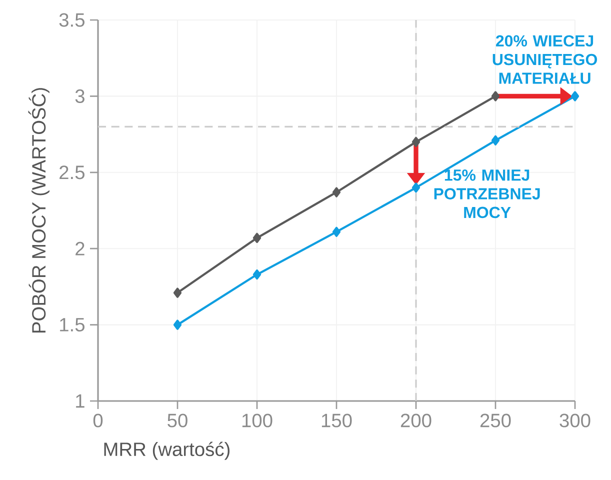 This screenshot has width=611, height=480. Describe the element at coordinates (39, 210) in the screenshot. I see `y-axis-title: POBÓR MOCY (WARTOŚĆ)` at that location.